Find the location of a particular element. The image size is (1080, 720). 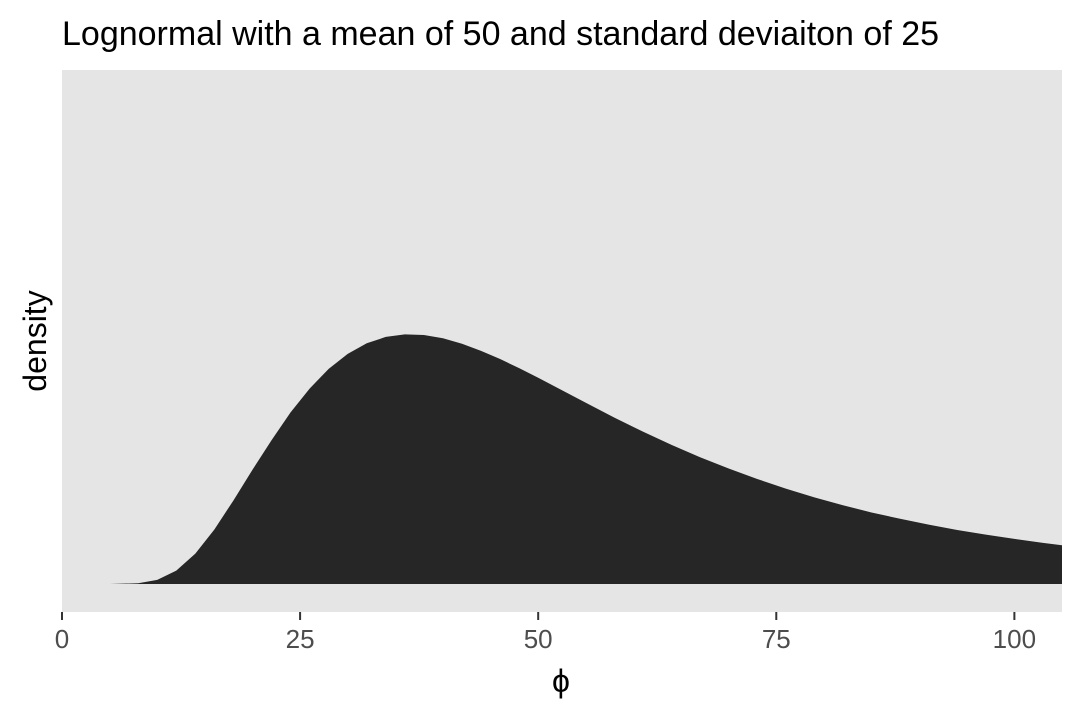

x-tick-label: 0 is located at coordinates (62, 639).